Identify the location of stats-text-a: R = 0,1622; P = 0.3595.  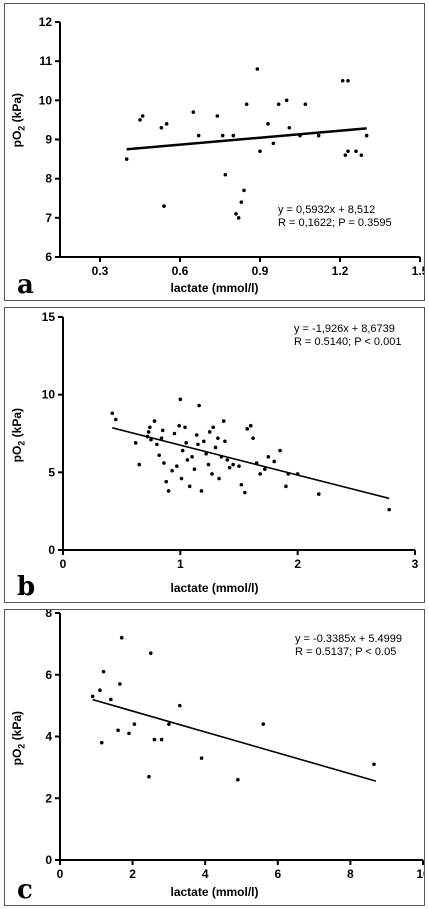
(335, 223).